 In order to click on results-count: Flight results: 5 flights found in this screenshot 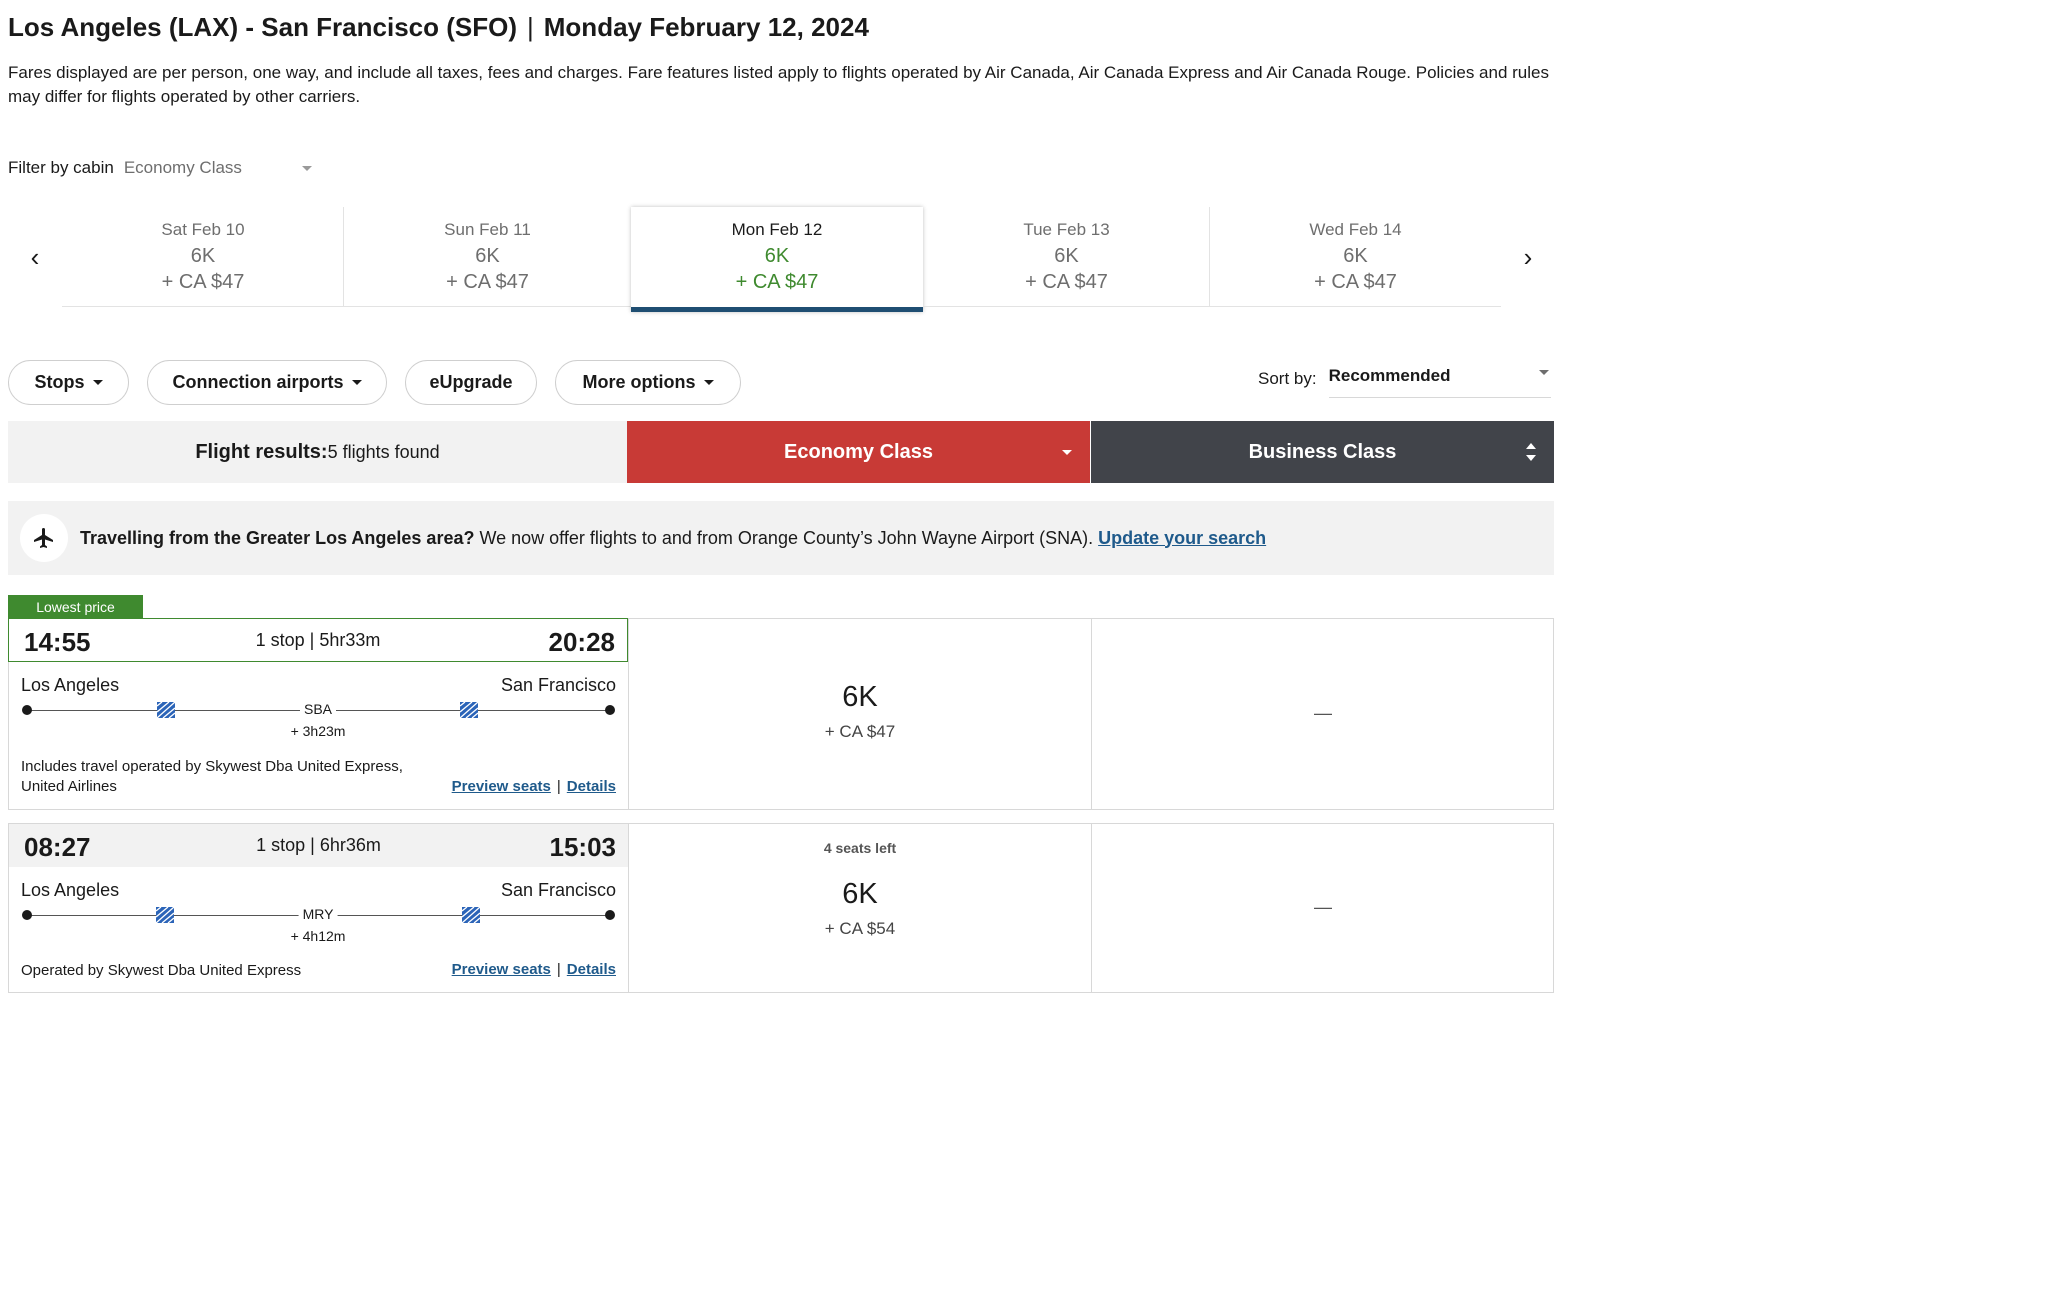, I will do `click(317, 452)`.